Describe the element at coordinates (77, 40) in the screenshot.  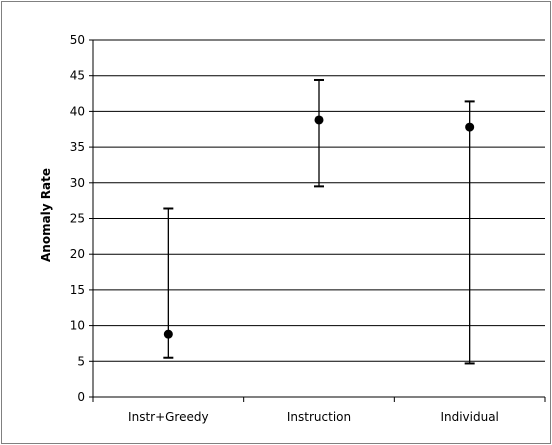
I see `y-tick-label: 50` at that location.